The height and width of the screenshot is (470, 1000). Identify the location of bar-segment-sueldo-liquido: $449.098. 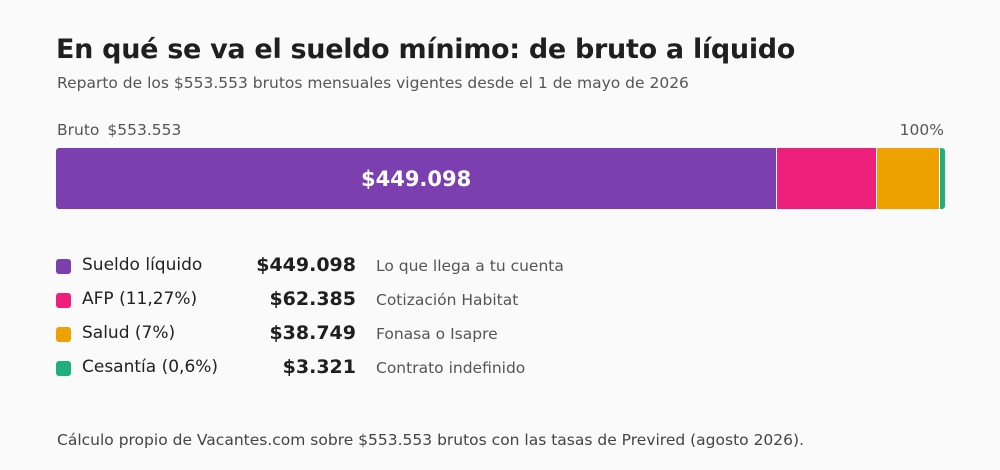
(417, 178).